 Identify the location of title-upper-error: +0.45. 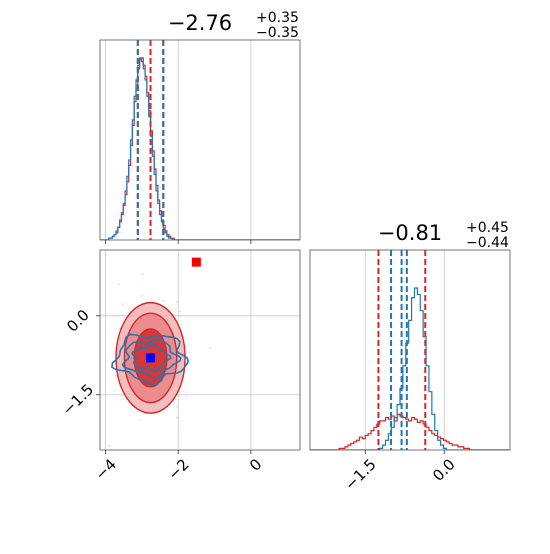
(487, 228).